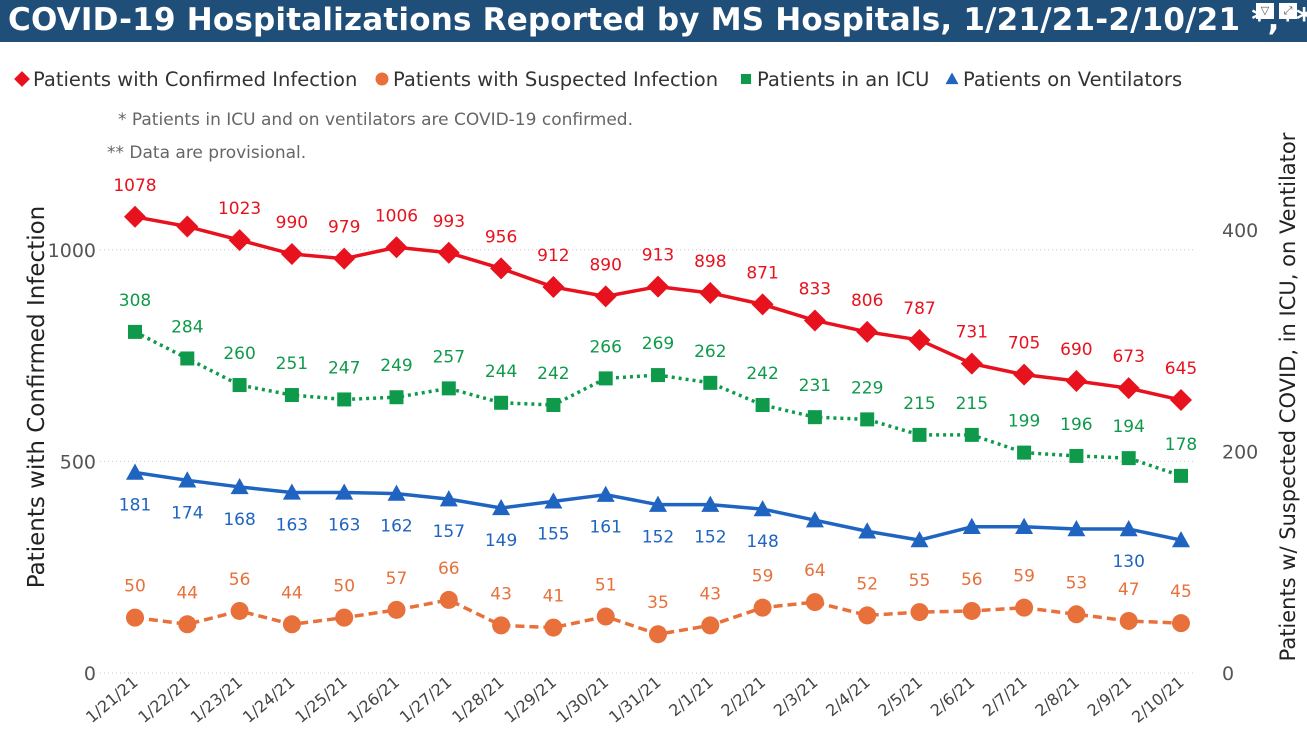  Describe the element at coordinates (815, 571) in the screenshot. I see `data-label: 64` at that location.